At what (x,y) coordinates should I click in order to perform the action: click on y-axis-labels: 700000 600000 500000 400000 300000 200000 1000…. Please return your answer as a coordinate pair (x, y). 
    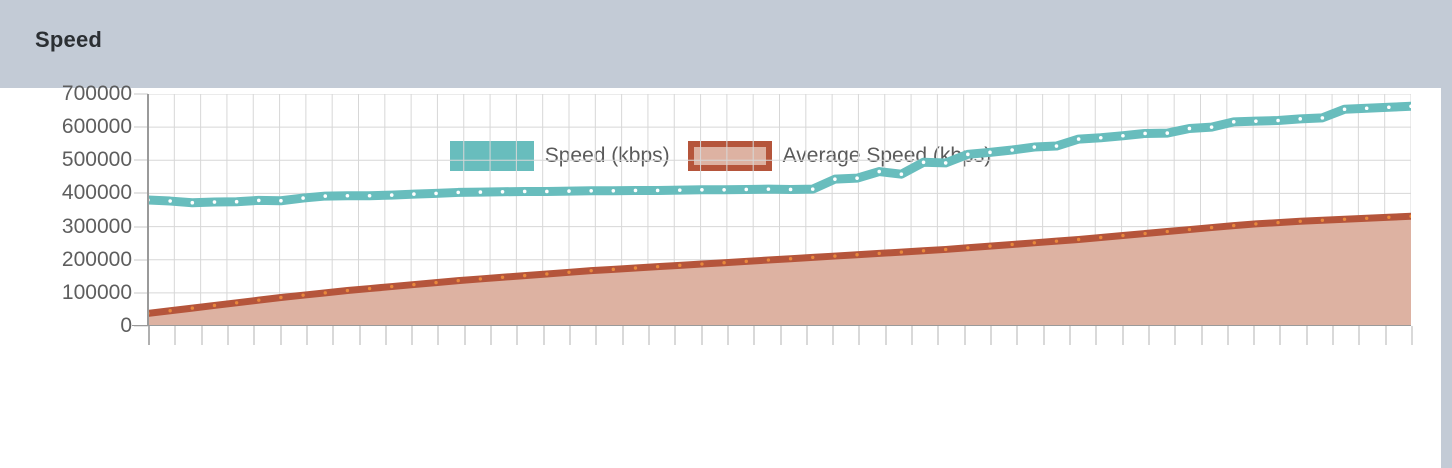
    Looking at the image, I should click on (74, 209).